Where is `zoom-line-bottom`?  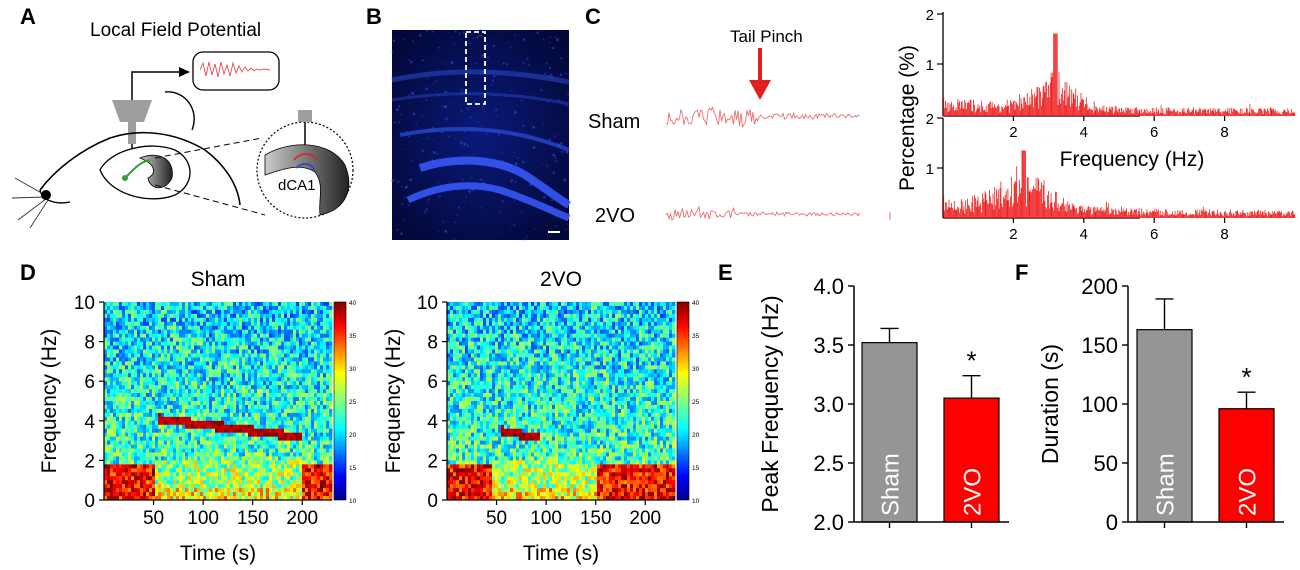 zoom-line-bottom is located at coordinates (210, 200).